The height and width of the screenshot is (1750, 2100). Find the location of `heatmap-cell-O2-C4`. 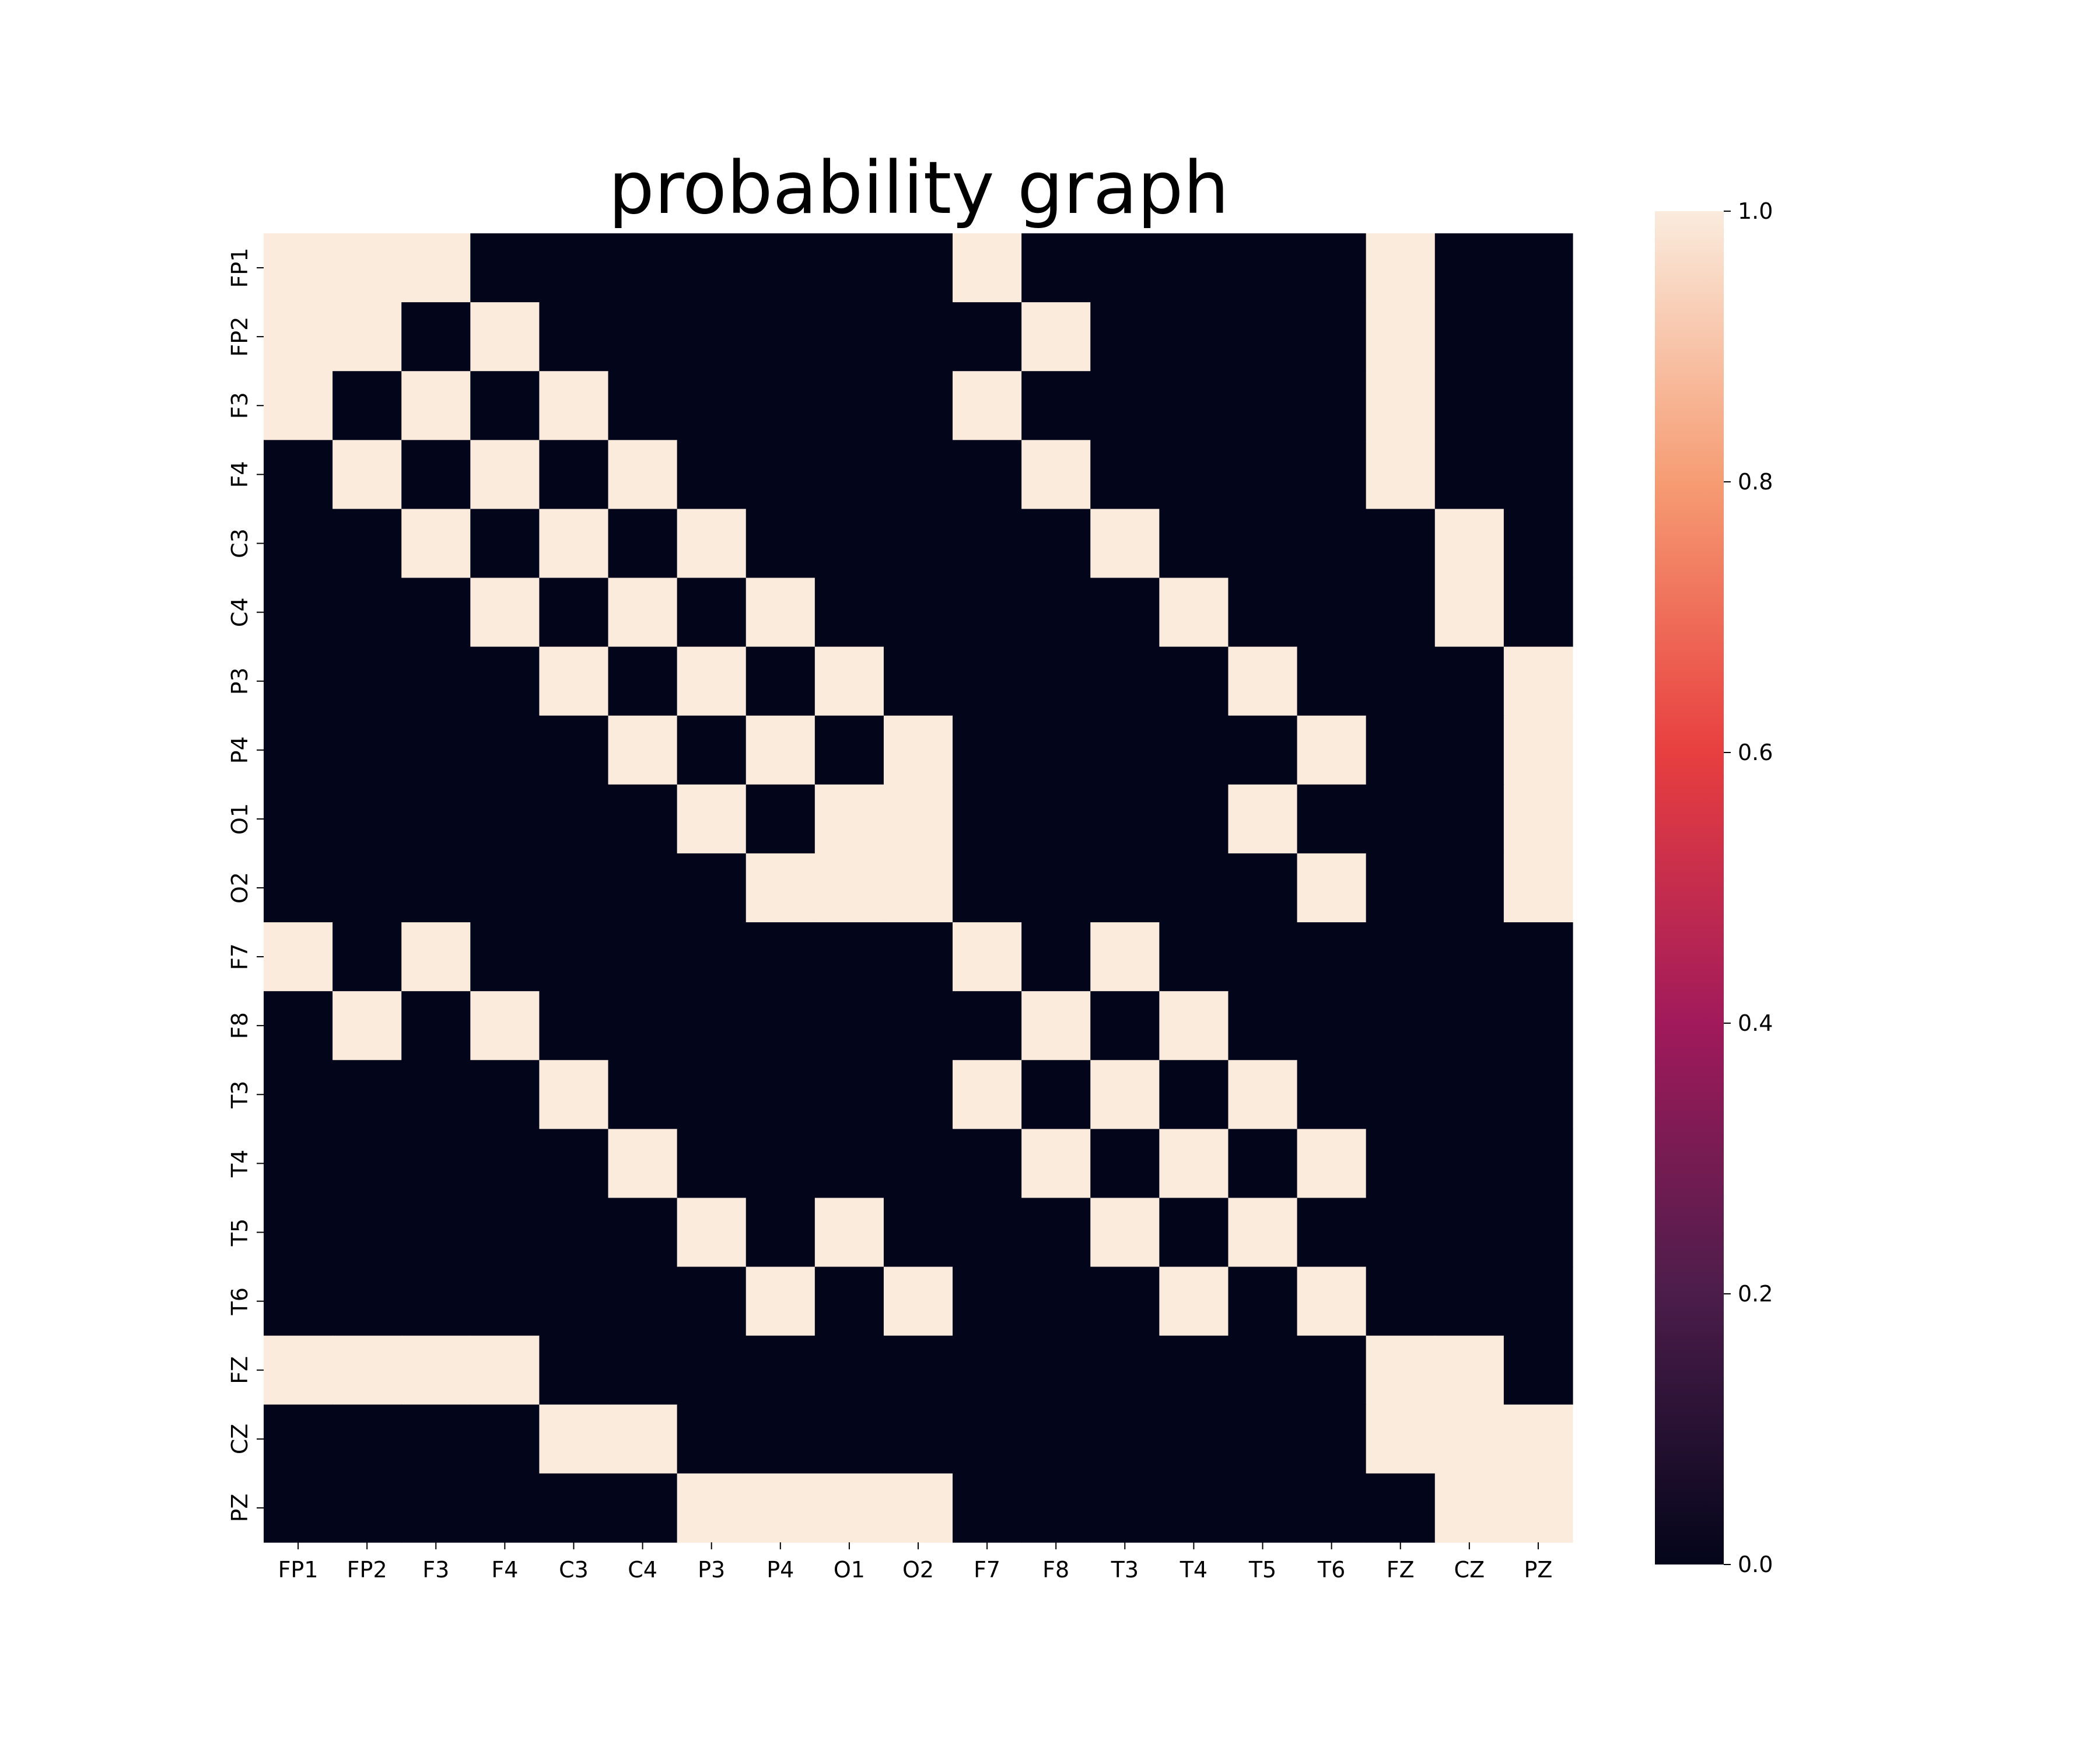

heatmap-cell-O2-C4 is located at coordinates (643, 888).